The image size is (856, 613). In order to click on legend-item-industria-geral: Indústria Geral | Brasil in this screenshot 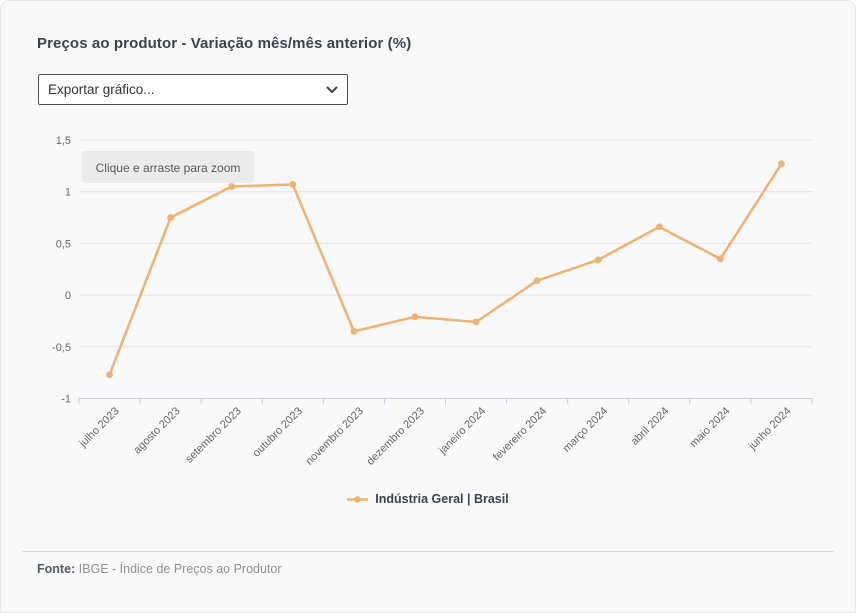, I will do `click(428, 499)`.